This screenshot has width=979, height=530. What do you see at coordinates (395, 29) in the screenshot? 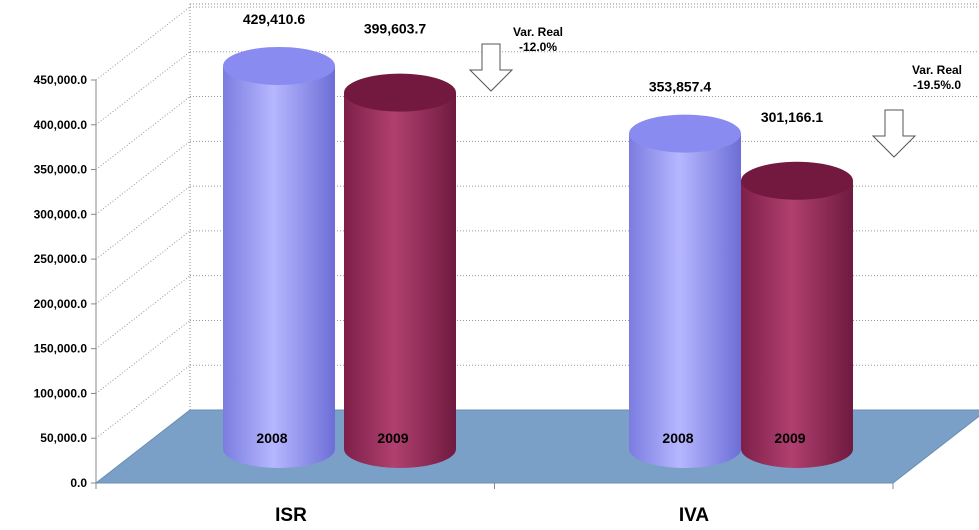
I see `bar-value-label: 399,603.7` at bounding box center [395, 29].